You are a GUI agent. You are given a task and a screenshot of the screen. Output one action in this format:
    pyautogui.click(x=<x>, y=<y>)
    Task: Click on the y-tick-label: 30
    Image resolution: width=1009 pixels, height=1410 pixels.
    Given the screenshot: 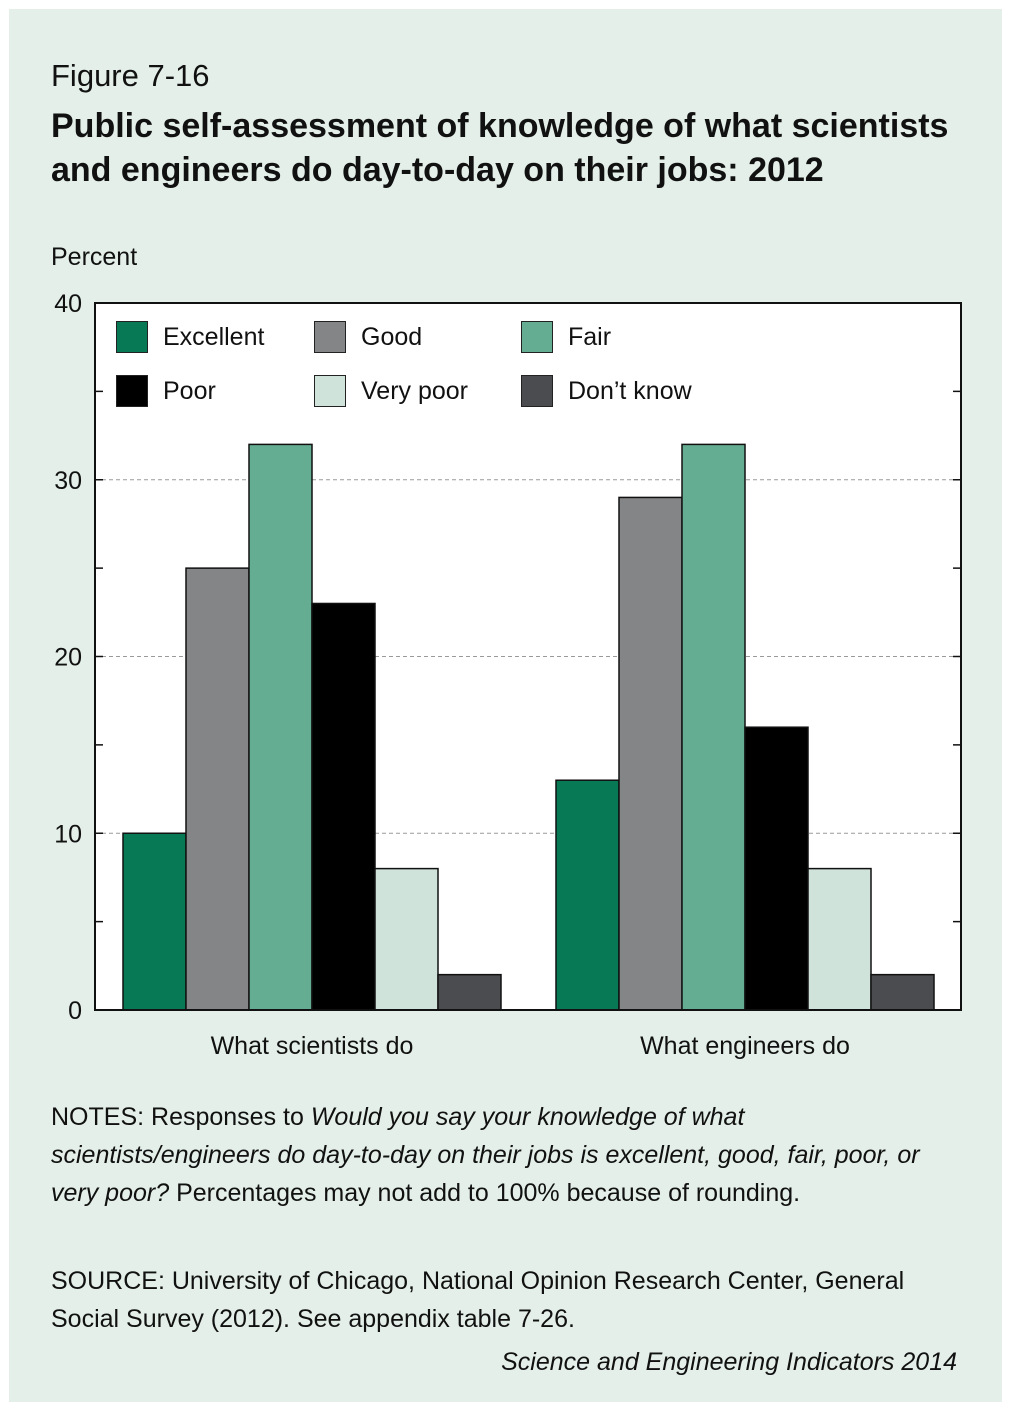 What is the action you would take?
    pyautogui.click(x=68, y=481)
    